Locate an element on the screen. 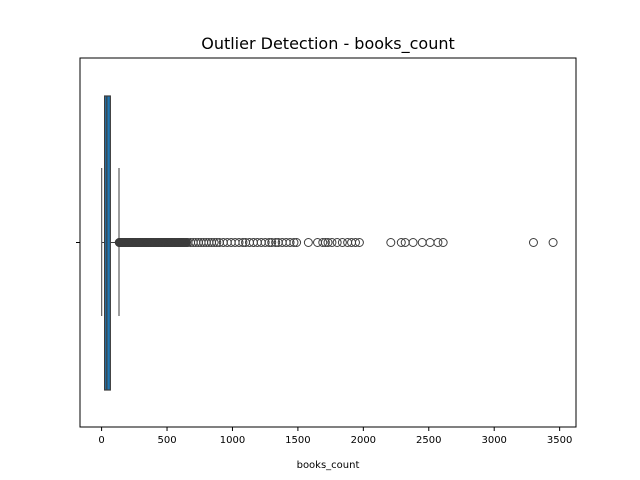  box-group is located at coordinates (110, 243).